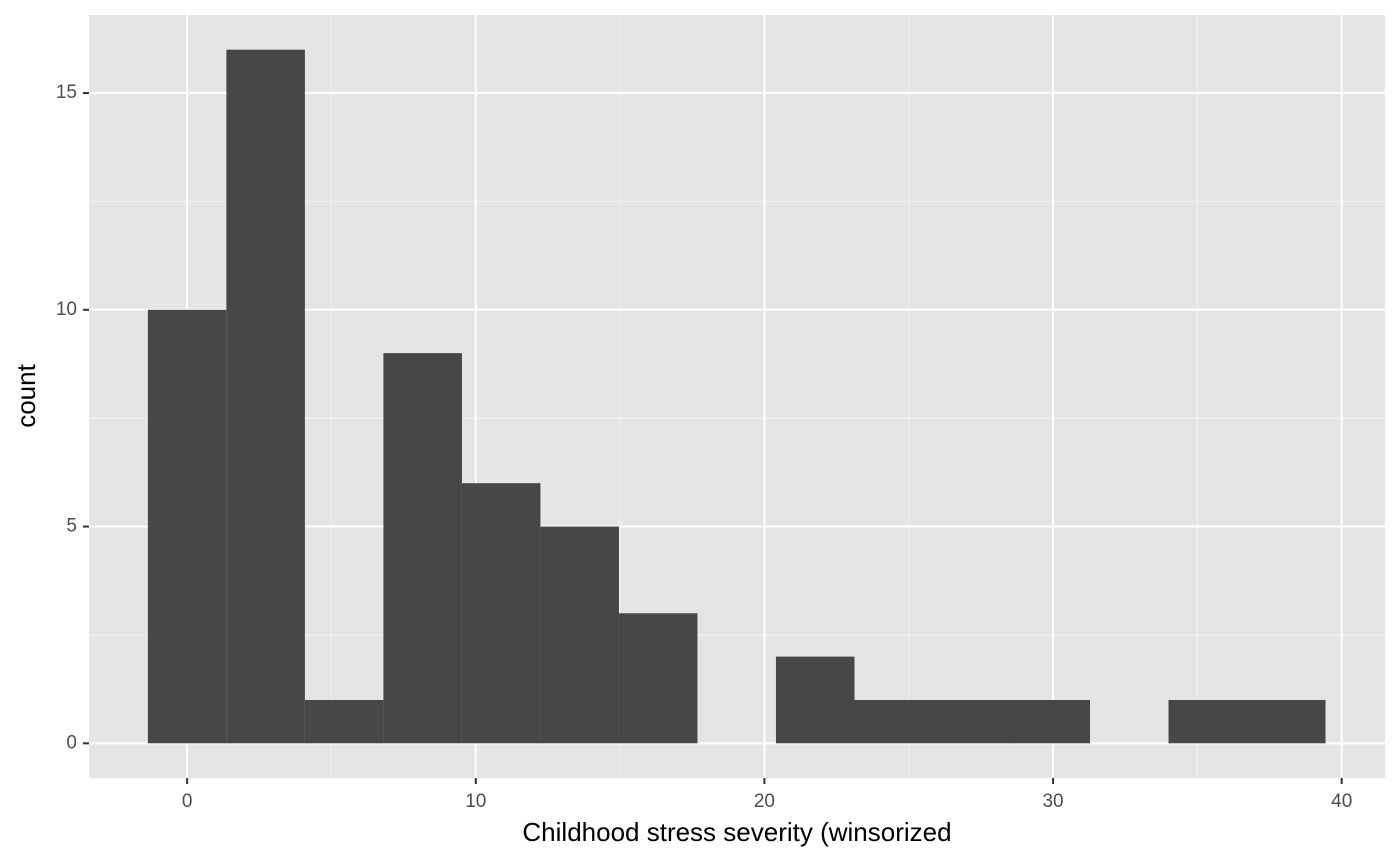 This screenshot has height=865, width=1400. I want to click on y-tick-label: 15, so click(66, 92).